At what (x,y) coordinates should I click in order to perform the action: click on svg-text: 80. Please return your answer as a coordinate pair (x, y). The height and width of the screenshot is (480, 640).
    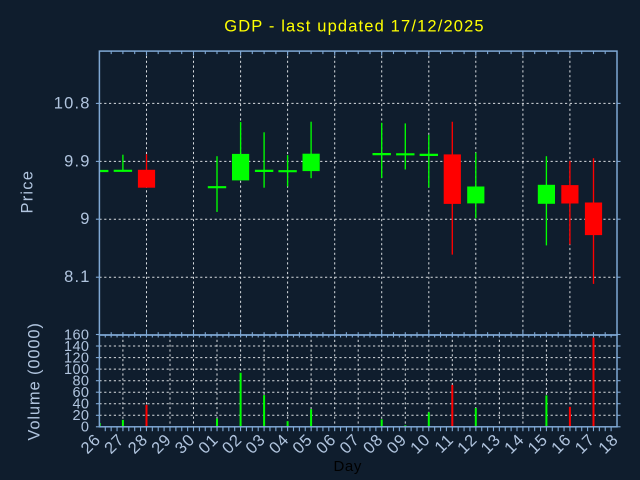
    Looking at the image, I should click on (80, 382).